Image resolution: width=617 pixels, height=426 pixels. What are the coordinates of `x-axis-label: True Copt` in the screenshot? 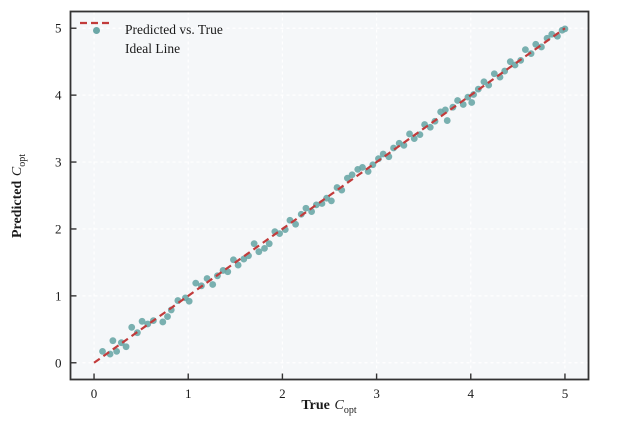 It's located at (328, 407).